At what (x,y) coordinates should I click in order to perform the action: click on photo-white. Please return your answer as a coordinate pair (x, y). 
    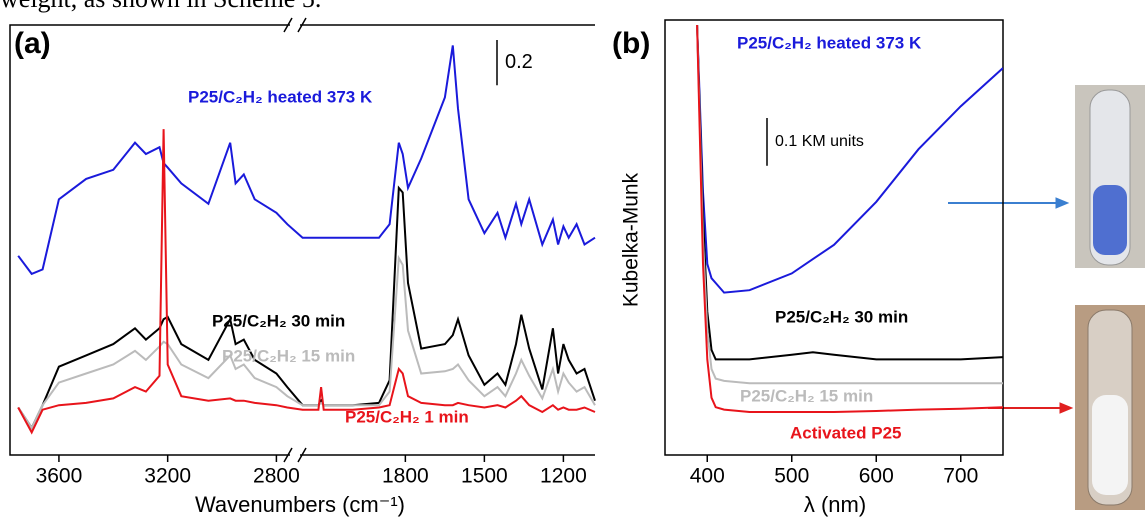
    Looking at the image, I should click on (1110, 407).